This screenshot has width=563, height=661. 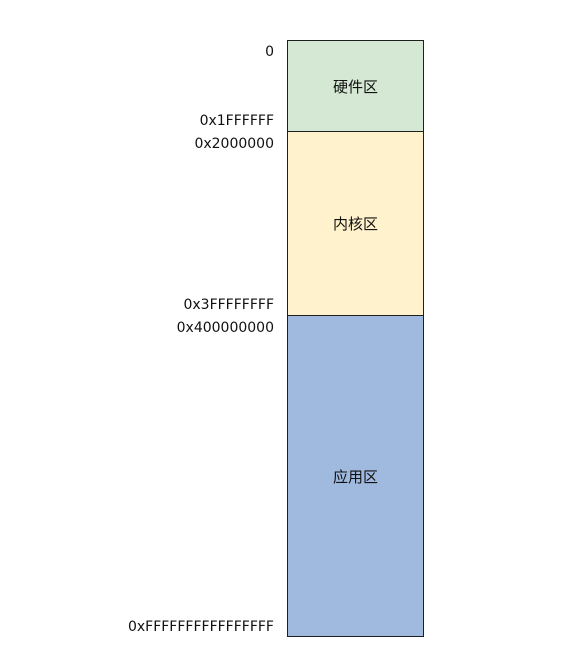 What do you see at coordinates (234, 144) in the screenshot?
I see `address-label-kernel-start: 0x2000000` at bounding box center [234, 144].